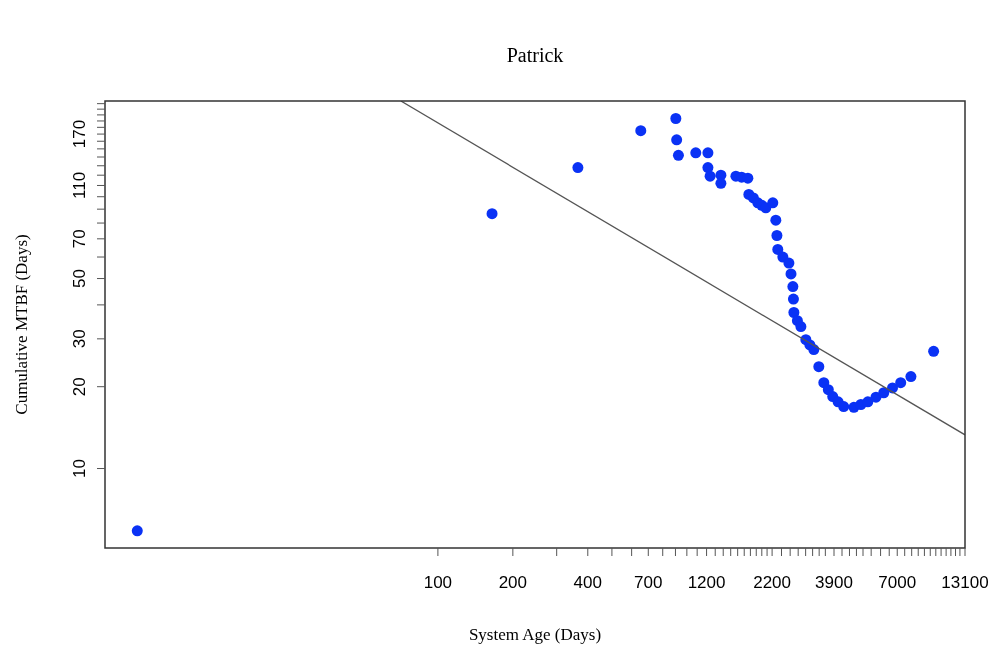 The width and height of the screenshot is (1007, 669). What do you see at coordinates (648, 582) in the screenshot?
I see `x-tick-label: 700` at bounding box center [648, 582].